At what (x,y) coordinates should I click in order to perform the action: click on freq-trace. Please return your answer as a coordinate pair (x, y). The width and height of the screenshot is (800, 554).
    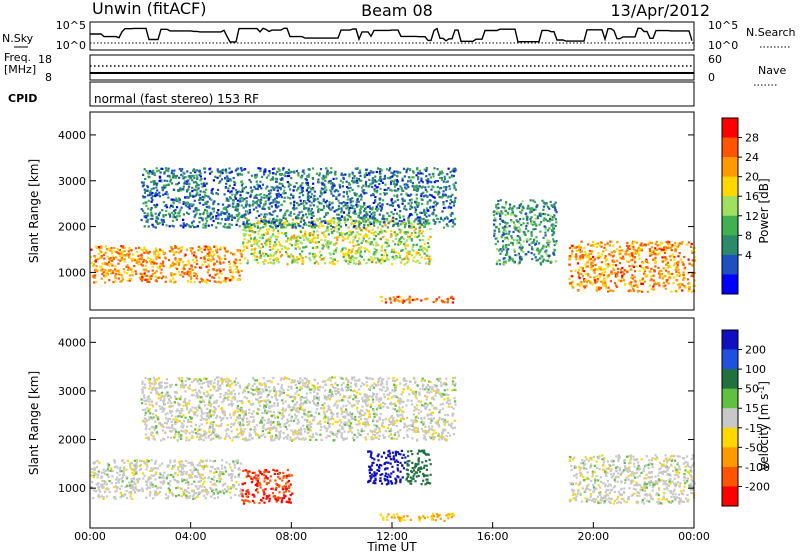
    Looking at the image, I should click on (392, 69).